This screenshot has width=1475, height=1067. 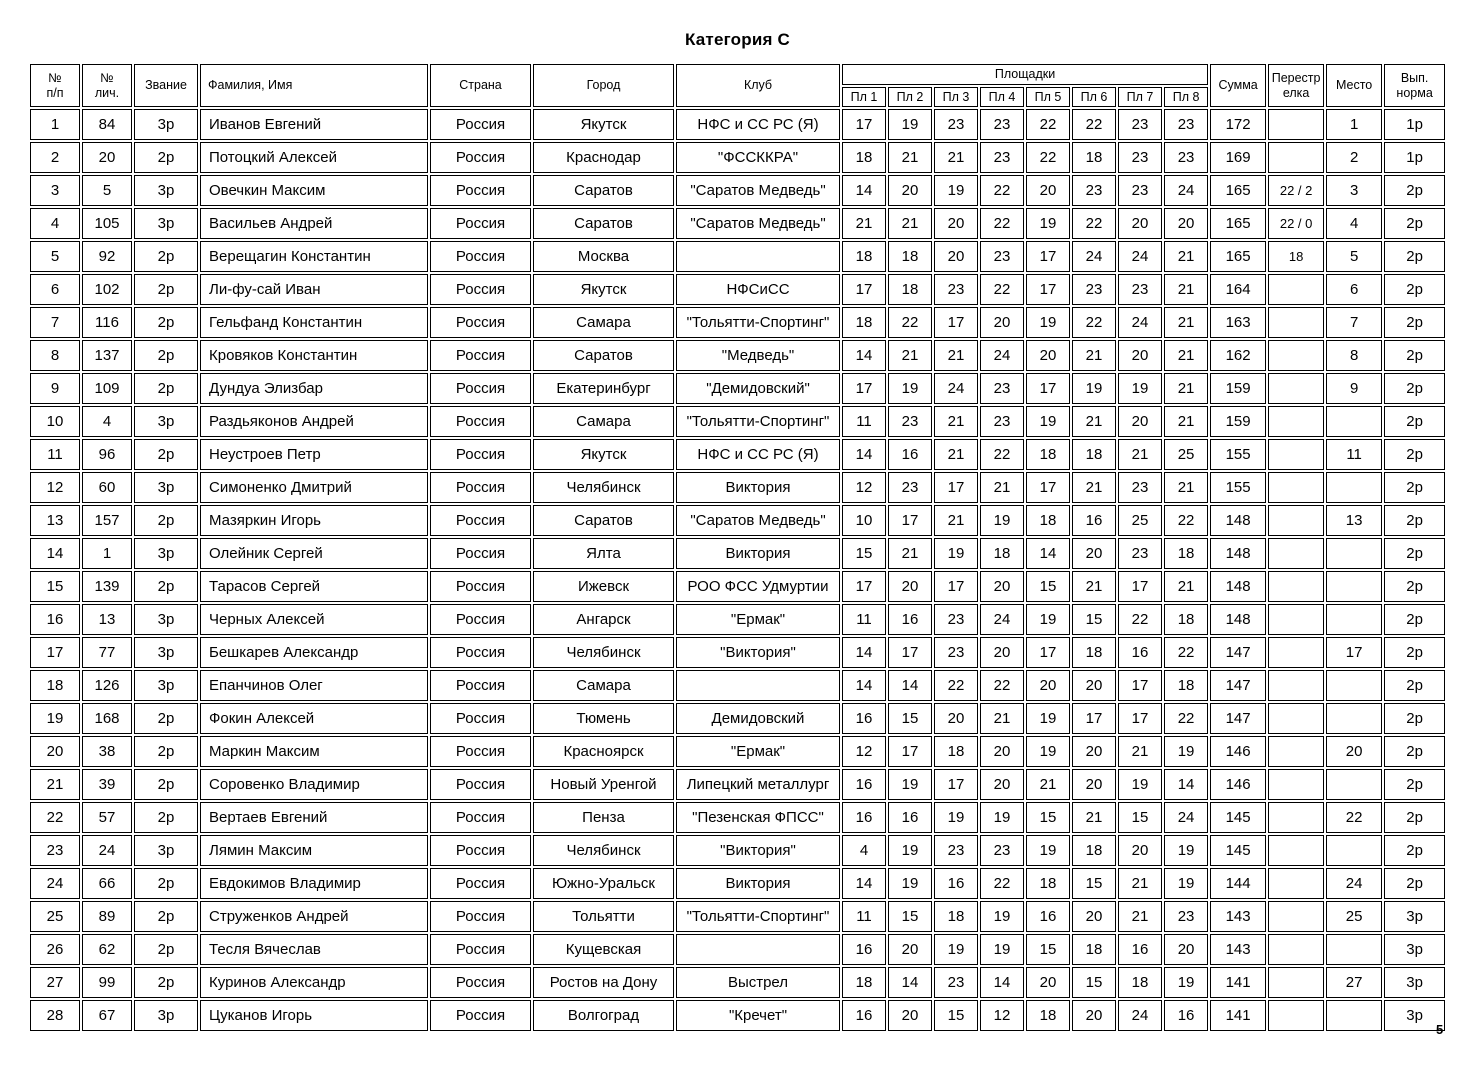 I want to click on cell-rank: 3р, so click(x=166, y=1015).